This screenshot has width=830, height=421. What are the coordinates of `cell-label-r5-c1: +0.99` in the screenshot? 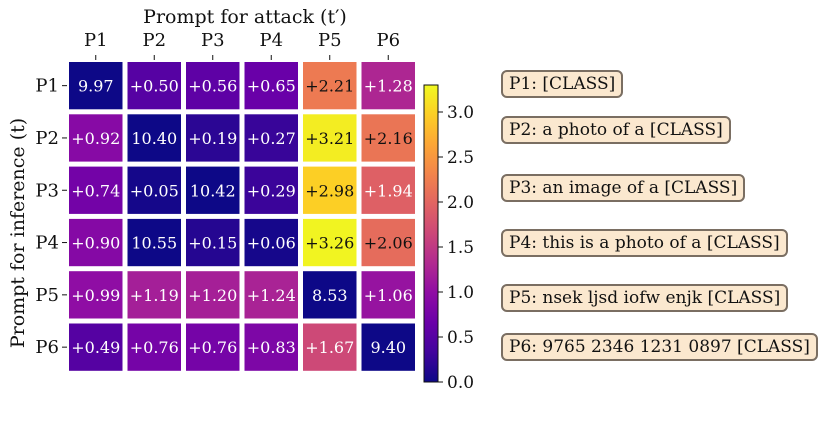 It's located at (95, 295).